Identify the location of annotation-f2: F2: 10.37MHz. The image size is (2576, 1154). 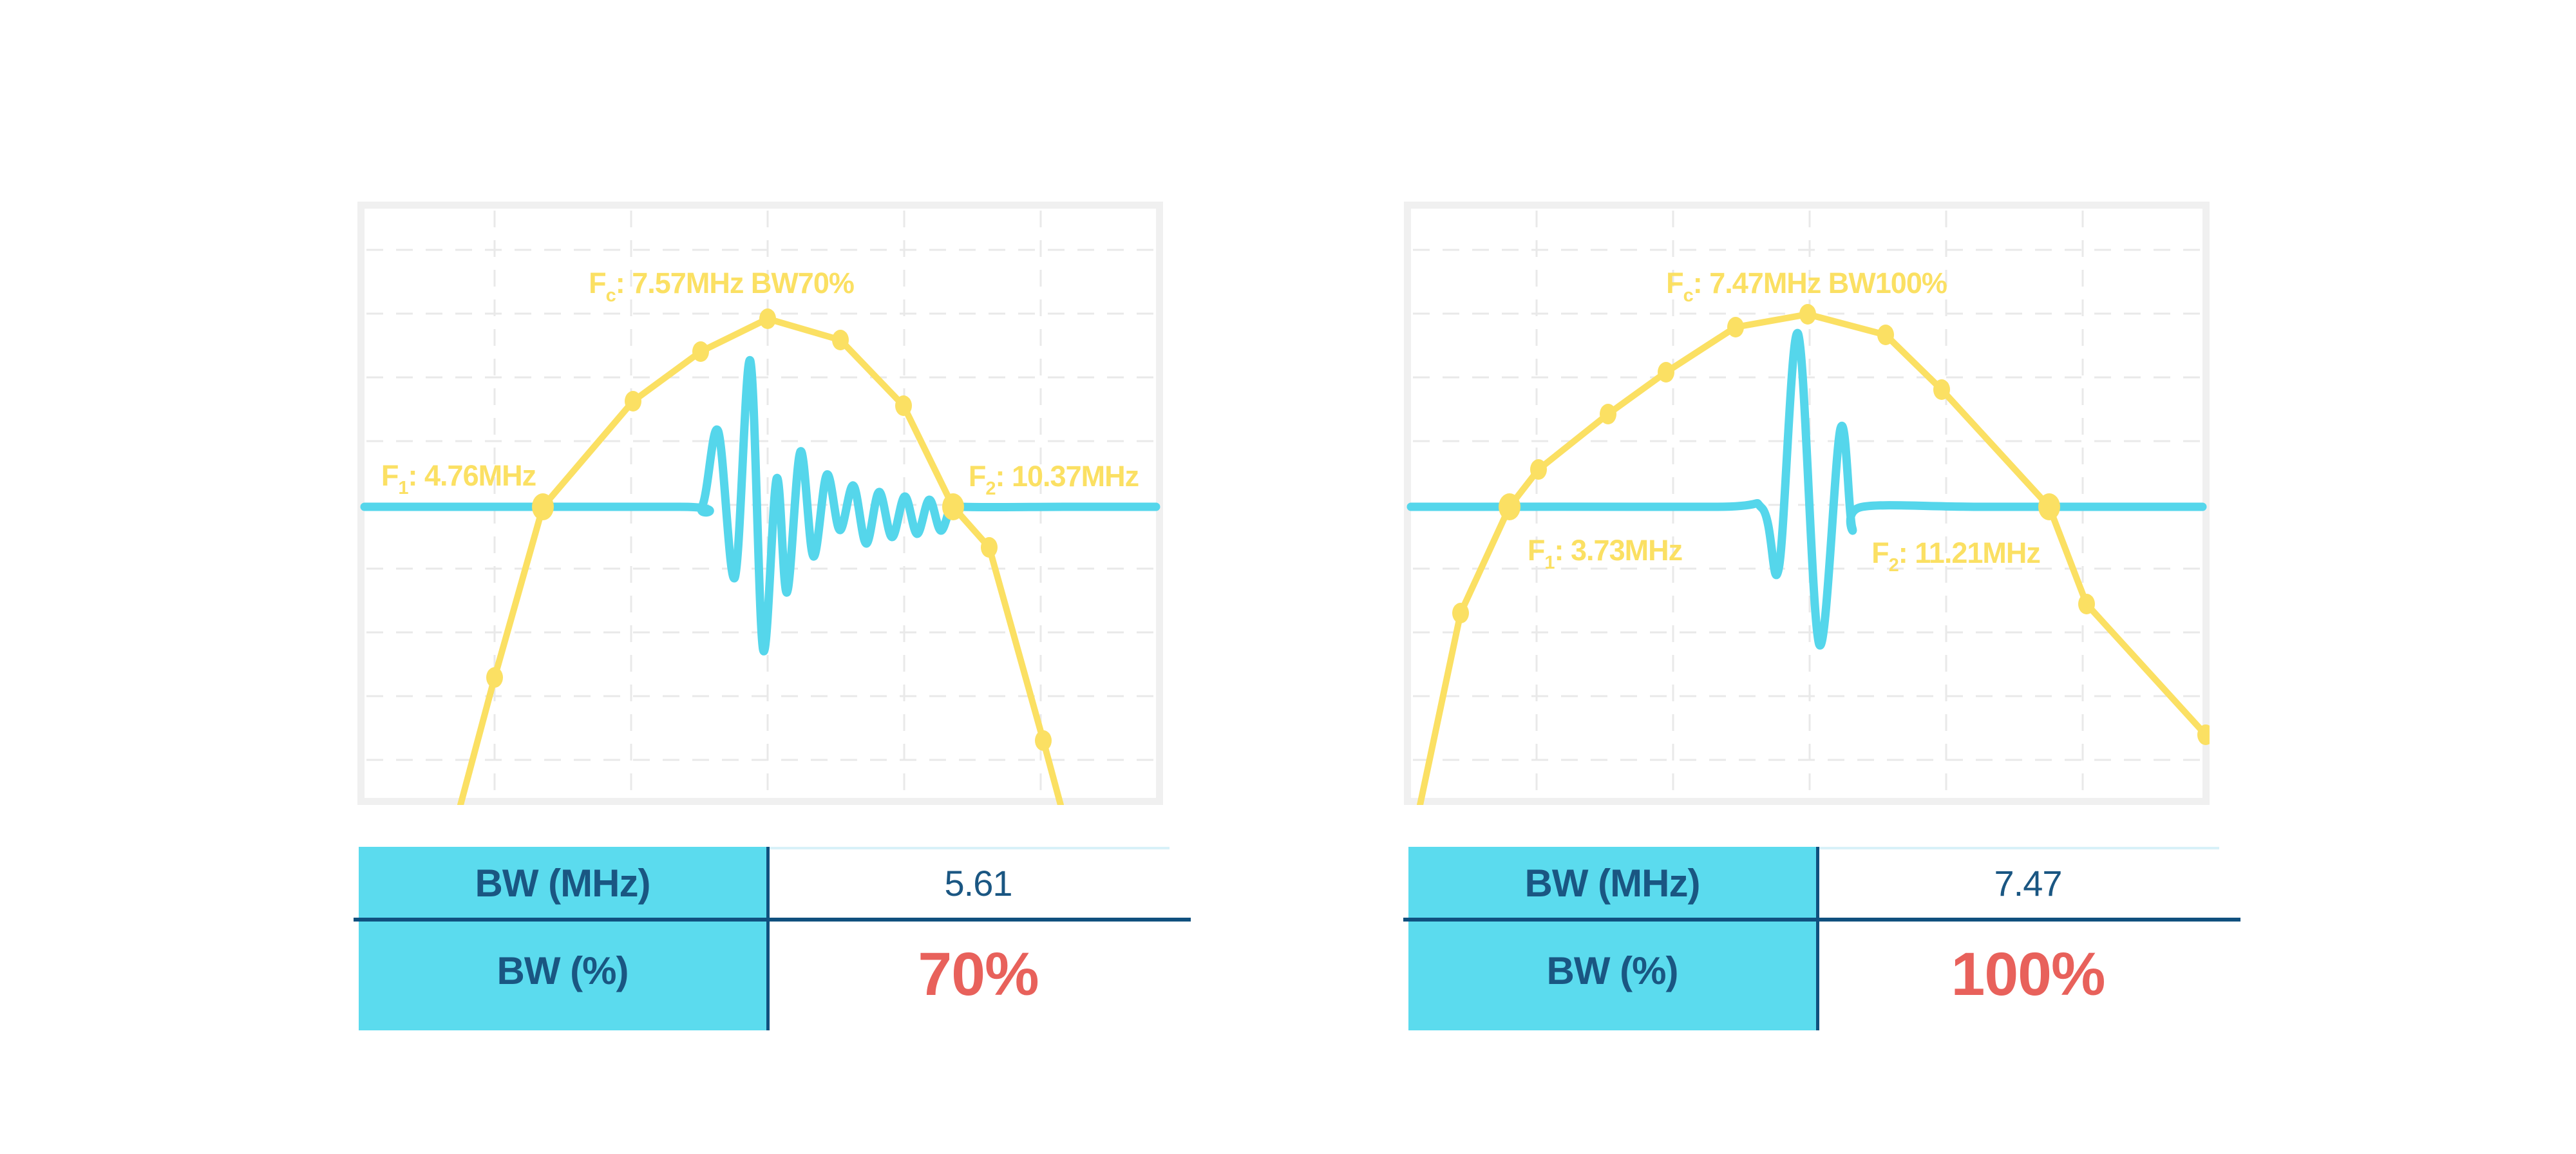
(1054, 480).